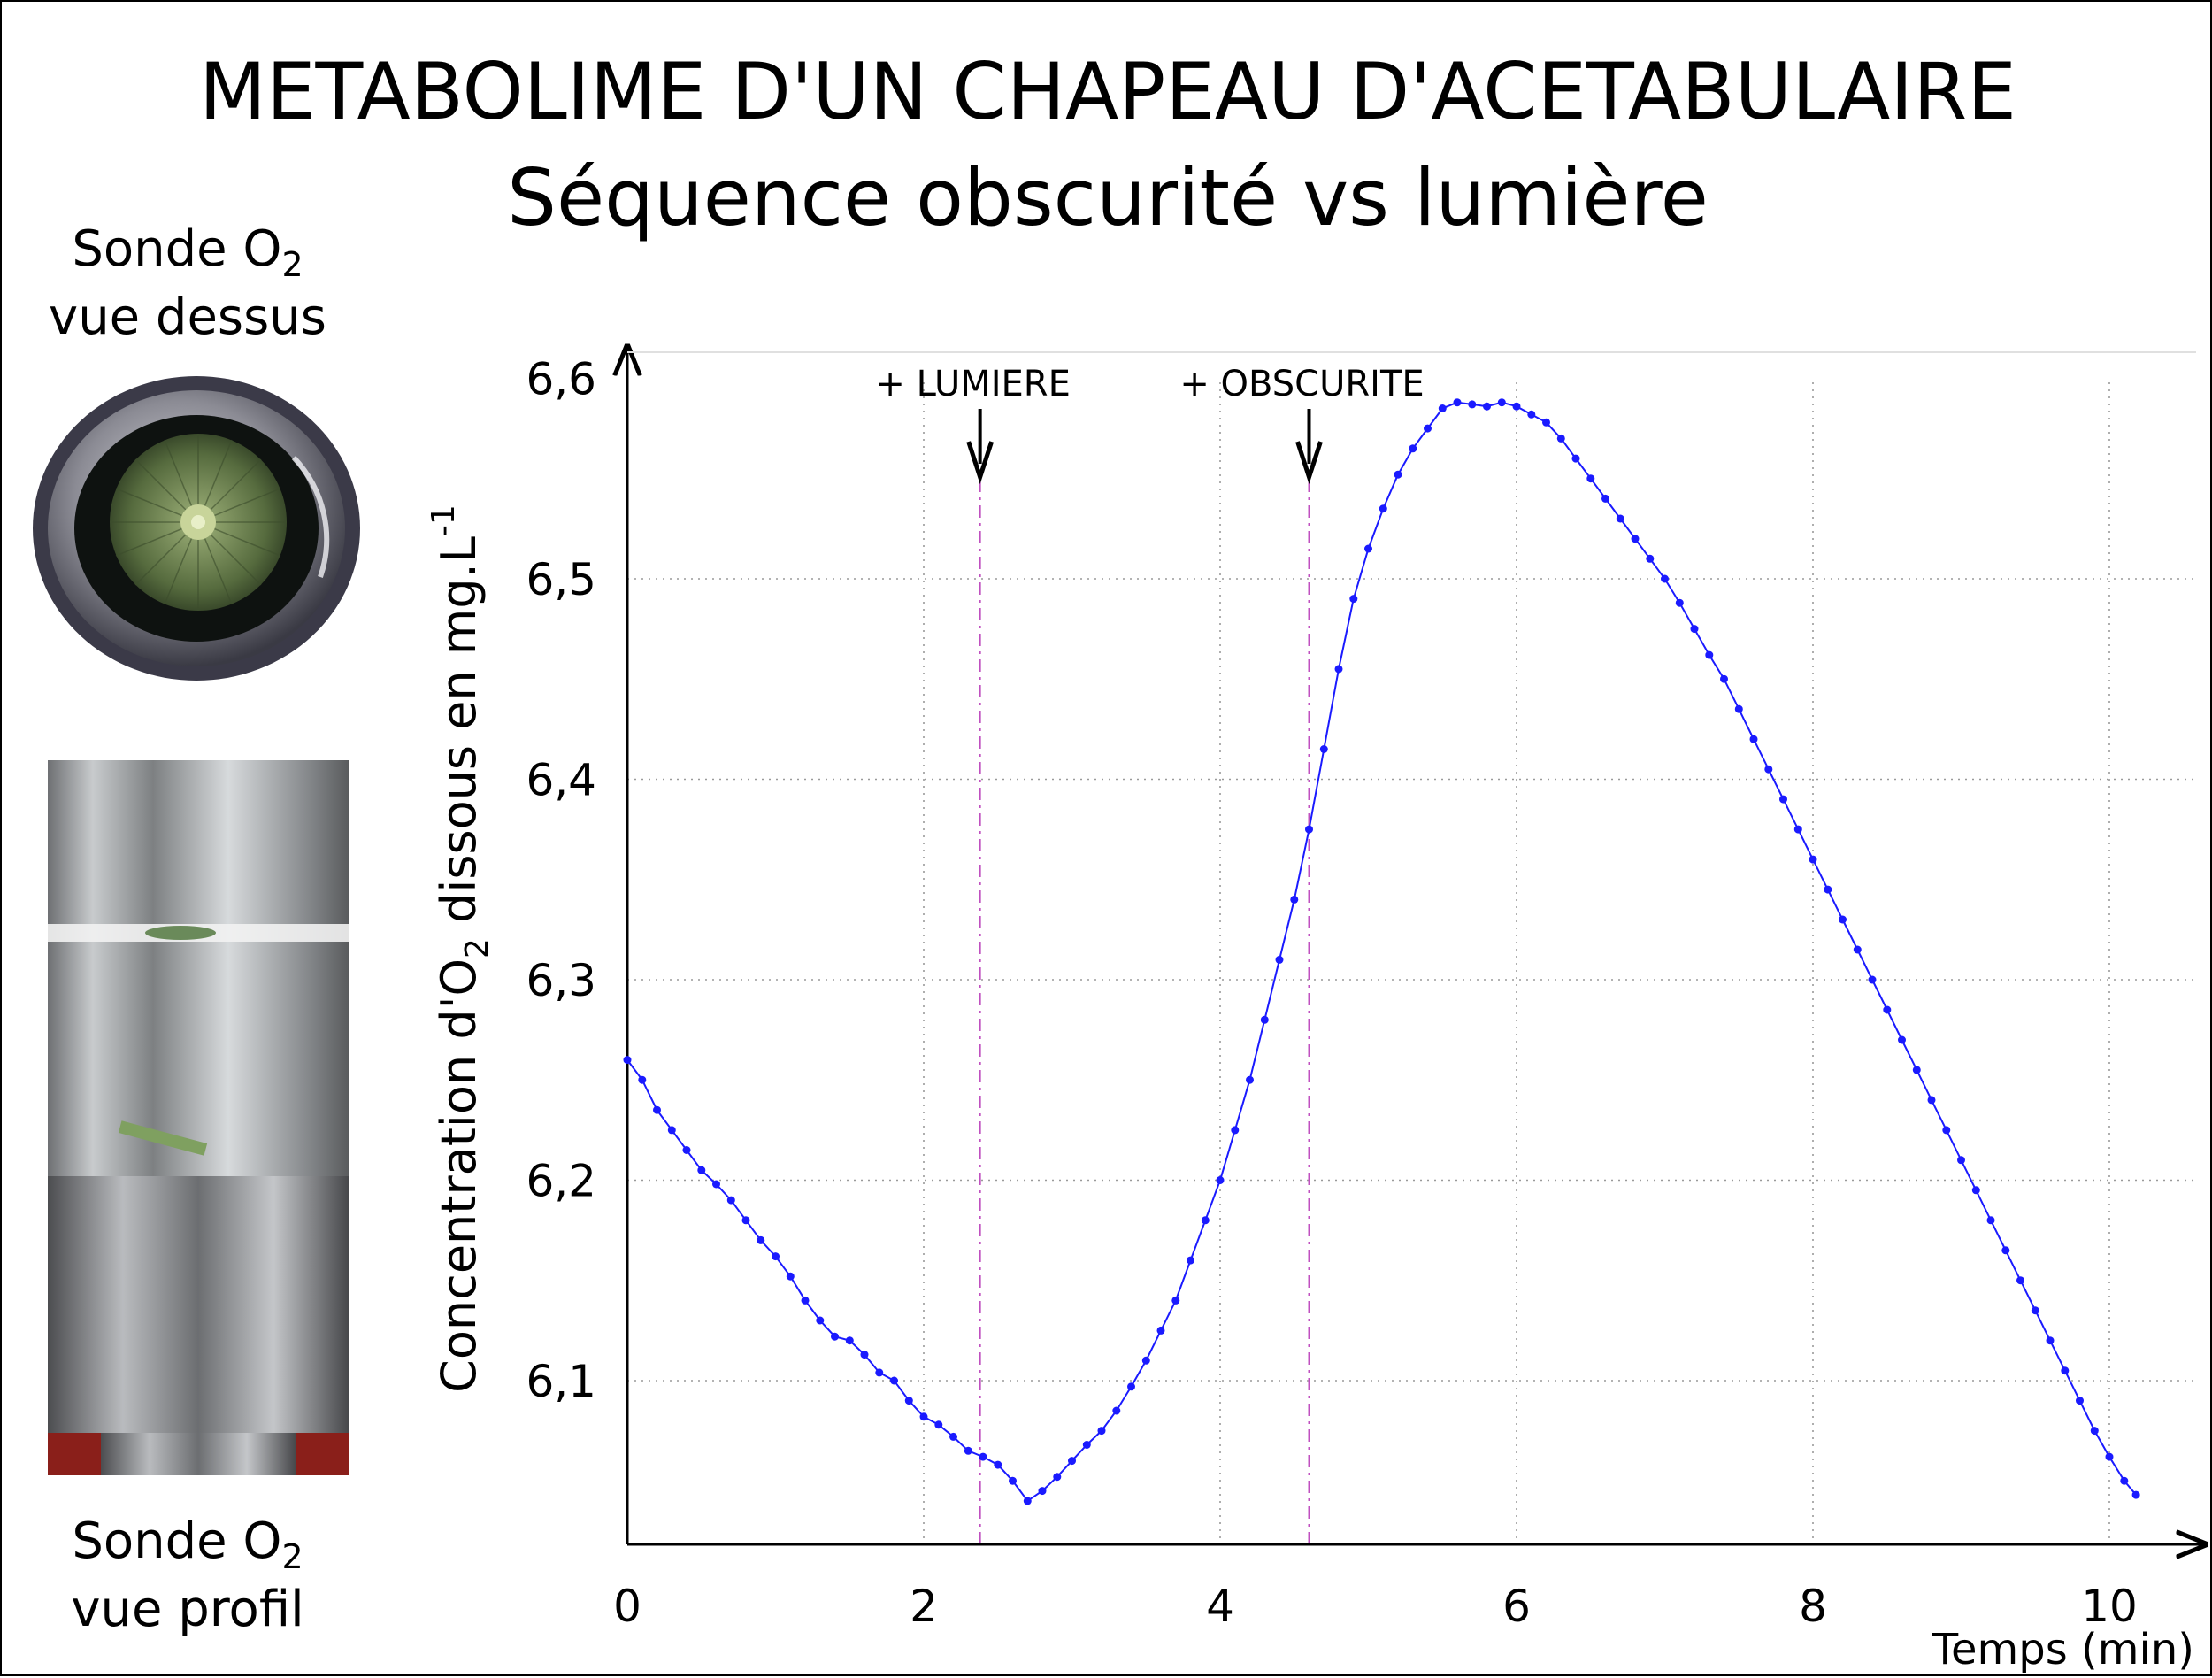 This screenshot has height=1678, width=2212. I want to click on top-probe-label-main: Sonde O, so click(177, 249).